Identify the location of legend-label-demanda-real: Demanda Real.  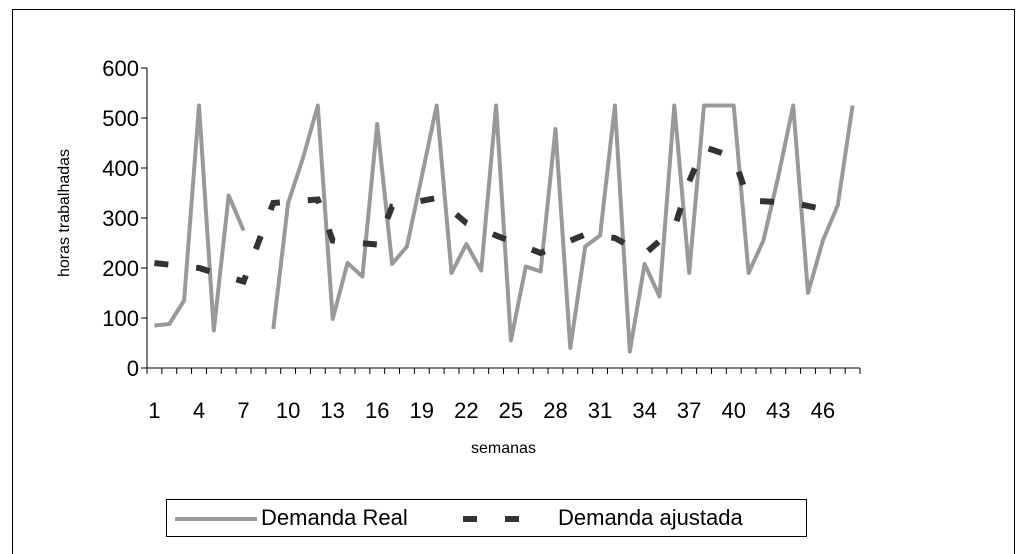
(334, 518).